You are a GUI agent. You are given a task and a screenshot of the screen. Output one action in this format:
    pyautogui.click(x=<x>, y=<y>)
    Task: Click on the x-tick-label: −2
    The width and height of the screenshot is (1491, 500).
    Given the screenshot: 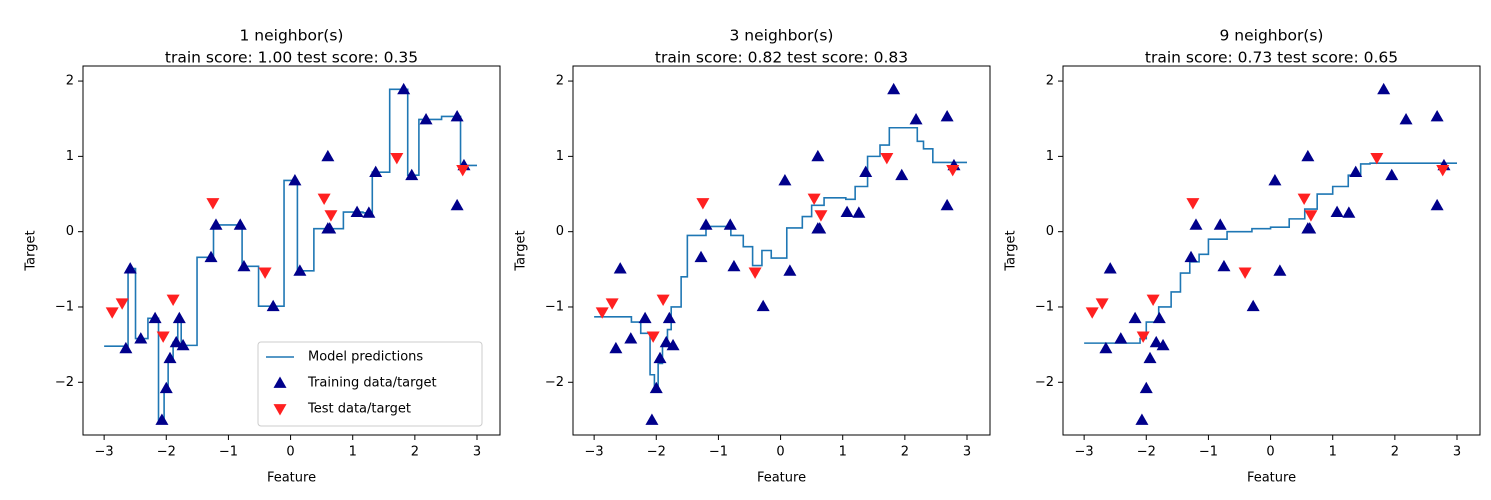 What is the action you would take?
    pyautogui.click(x=656, y=452)
    